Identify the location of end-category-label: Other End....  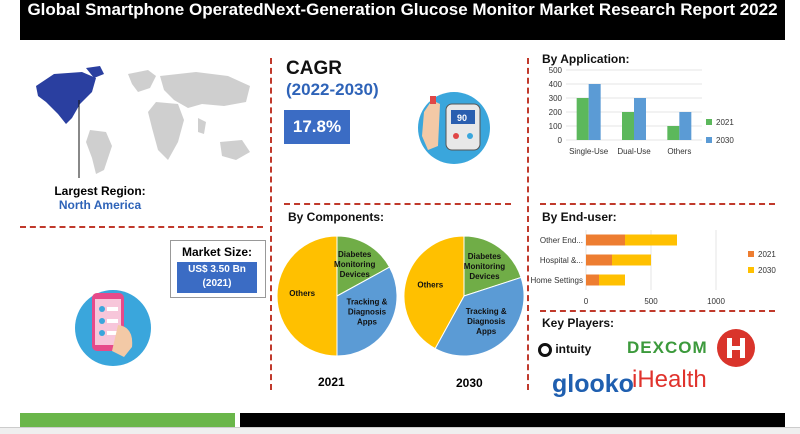
(561, 240).